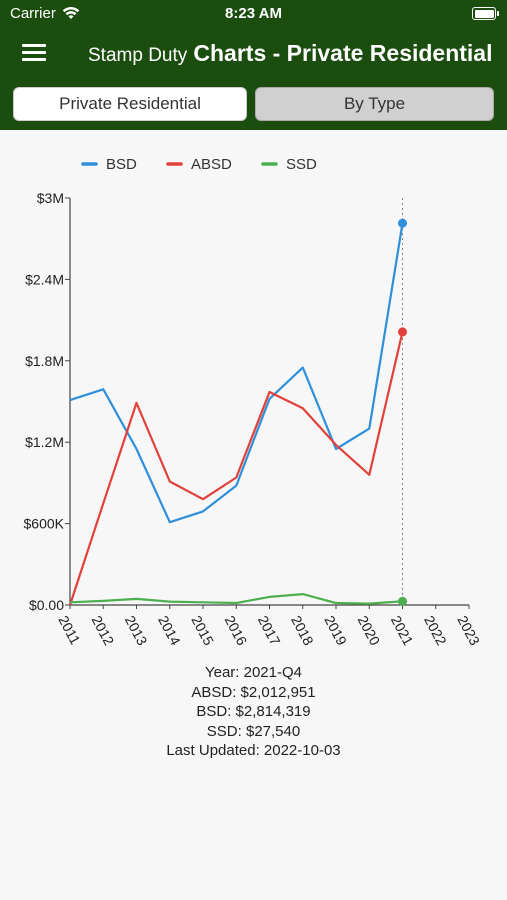  I want to click on highlight-point-absd, so click(402, 332).